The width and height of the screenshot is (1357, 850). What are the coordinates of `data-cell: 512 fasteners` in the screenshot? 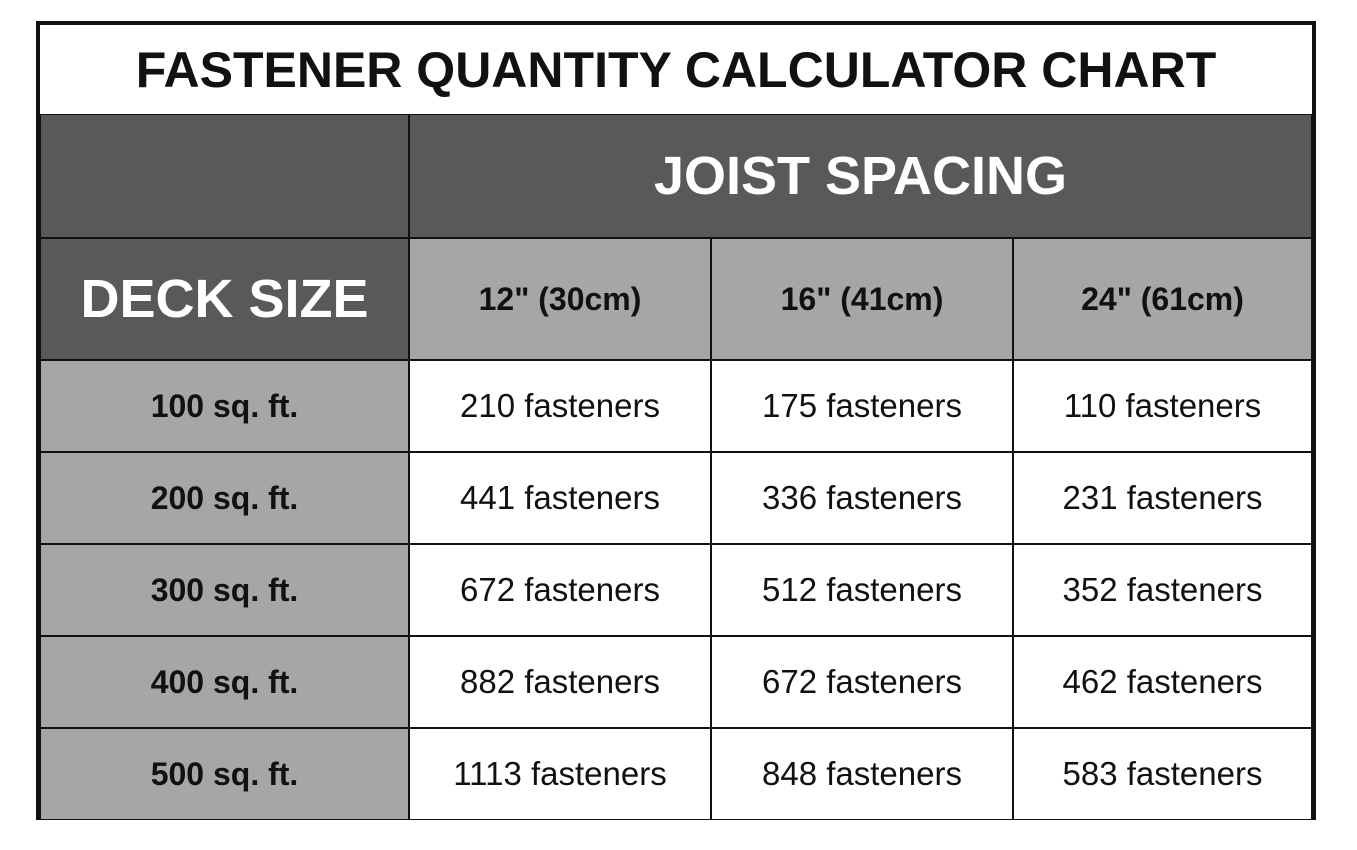 It's located at (862, 590).